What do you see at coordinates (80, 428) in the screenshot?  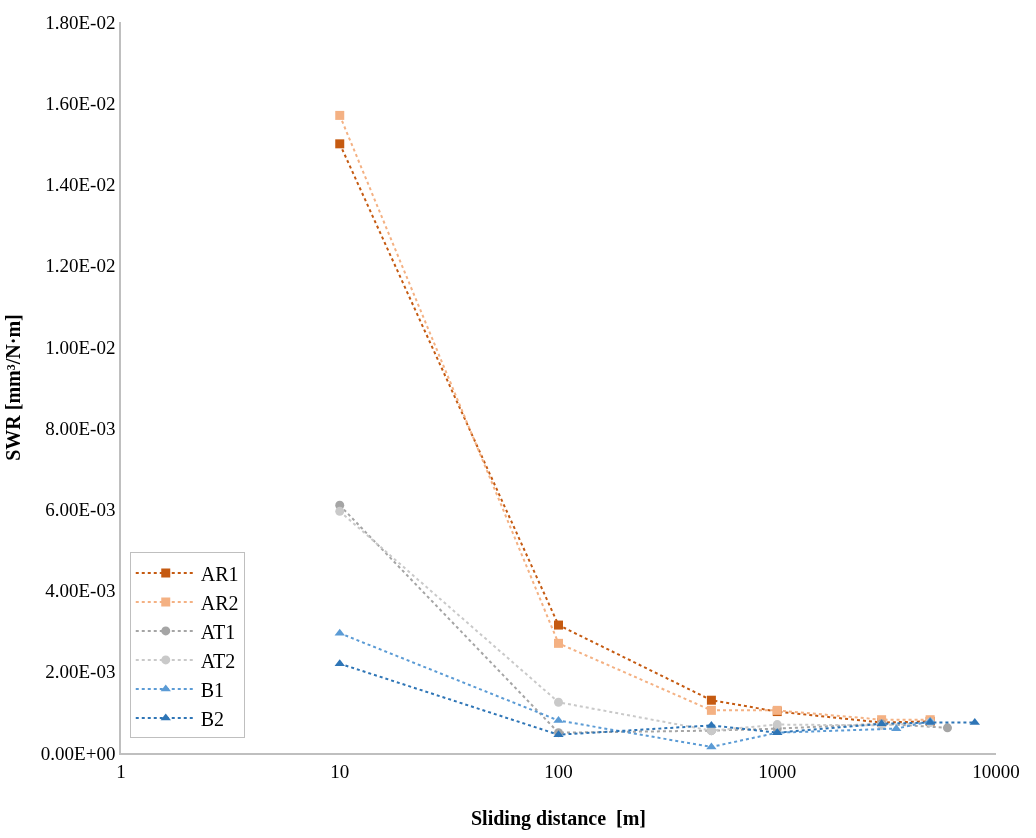 I see `y-tick-label: 8.00E-03` at bounding box center [80, 428].